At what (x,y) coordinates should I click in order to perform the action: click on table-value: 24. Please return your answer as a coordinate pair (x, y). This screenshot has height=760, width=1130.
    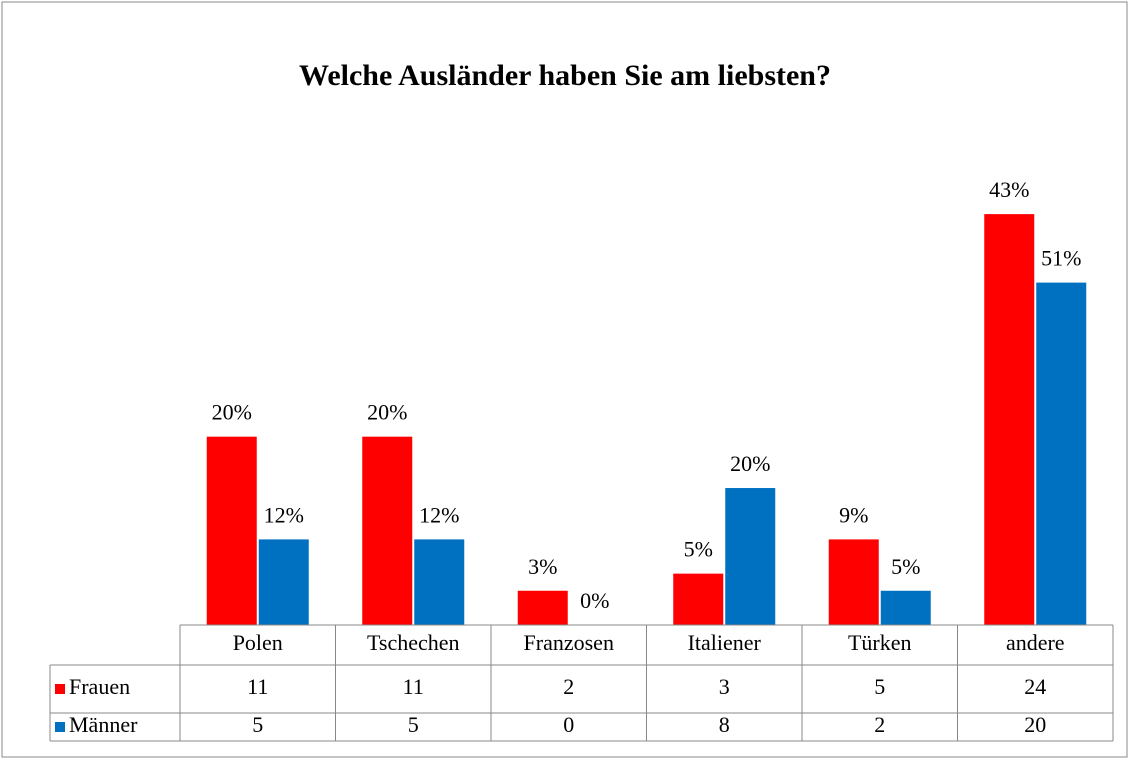
    Looking at the image, I should click on (1035, 686).